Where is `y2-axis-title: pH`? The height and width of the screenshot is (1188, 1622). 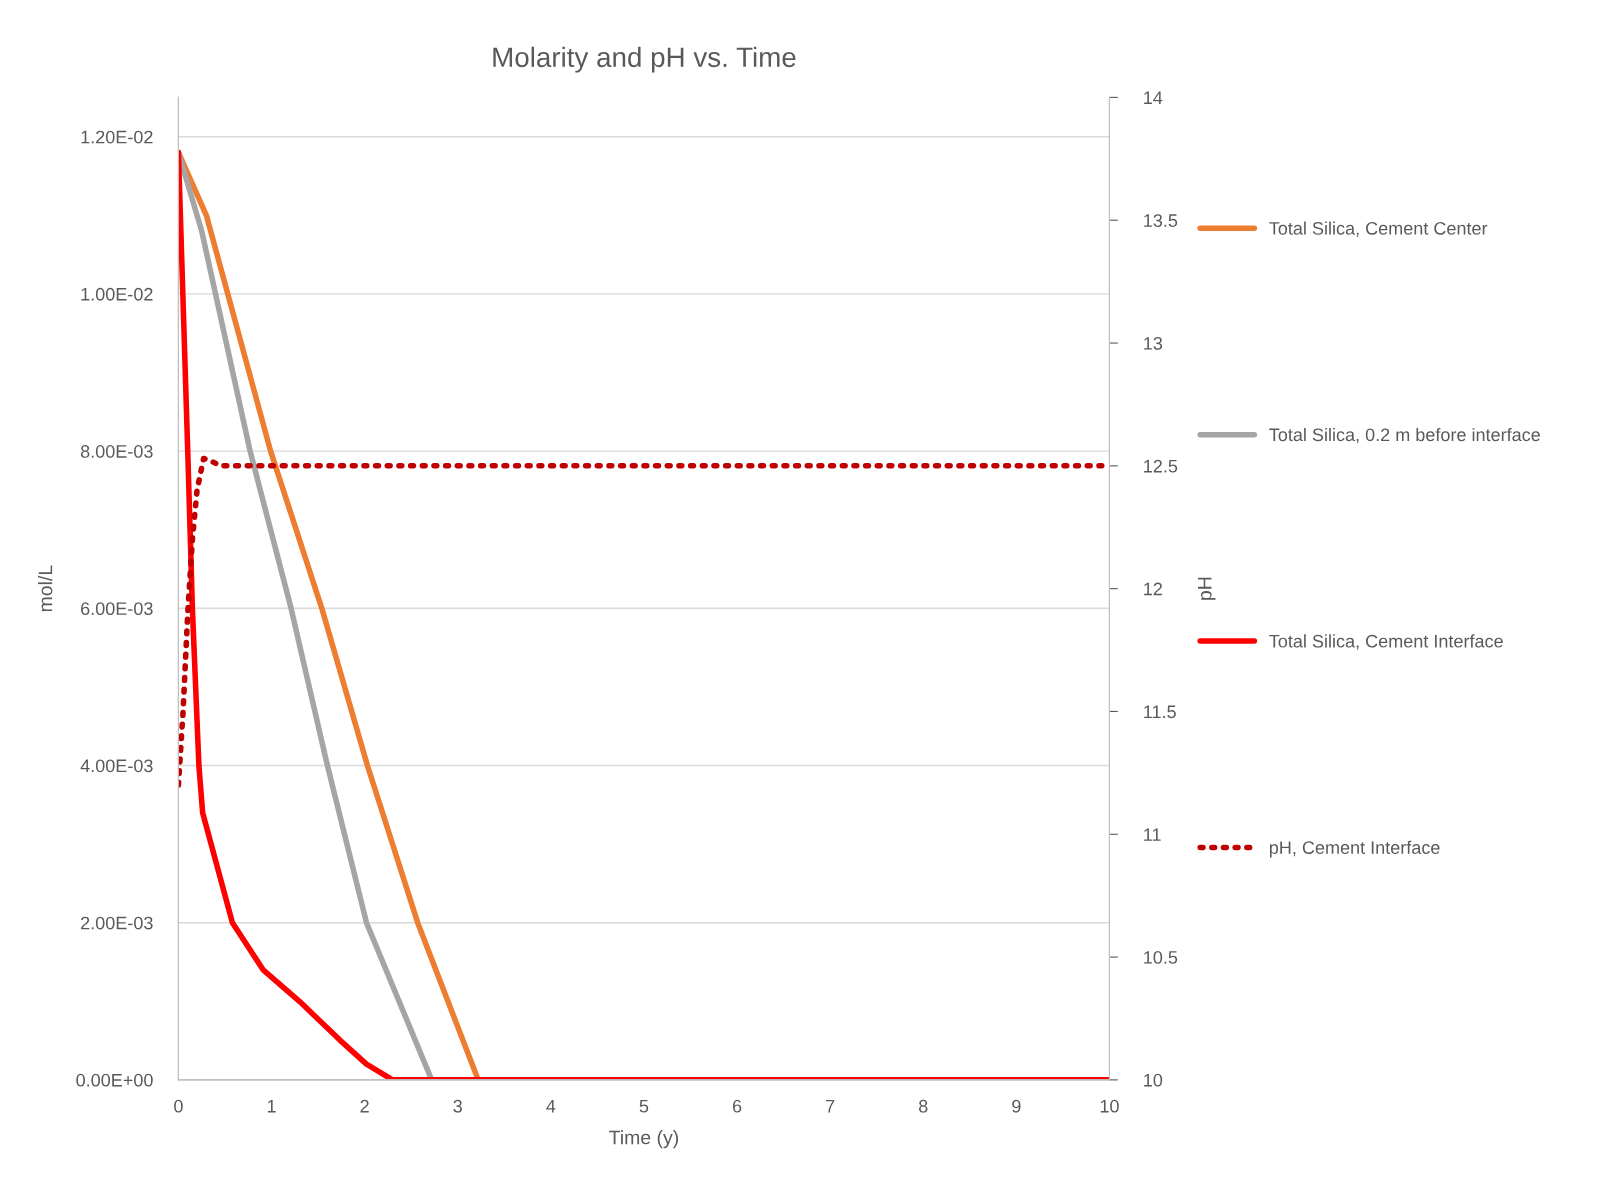 y2-axis-title: pH is located at coordinates (1207, 588).